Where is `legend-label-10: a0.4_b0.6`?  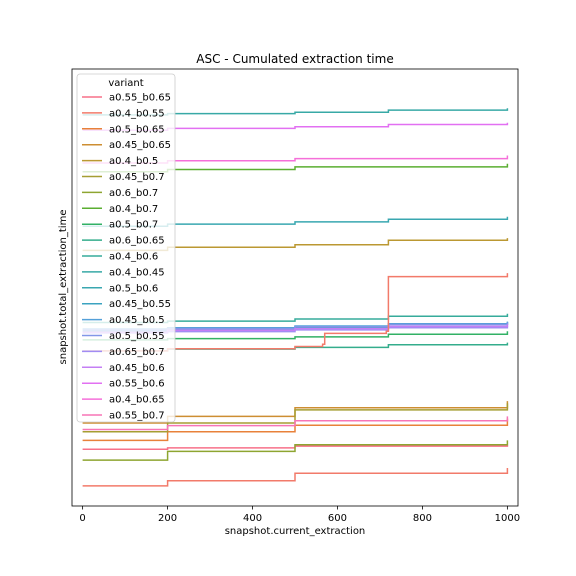
legend-label-10: a0.4_b0.6 is located at coordinates (133, 257).